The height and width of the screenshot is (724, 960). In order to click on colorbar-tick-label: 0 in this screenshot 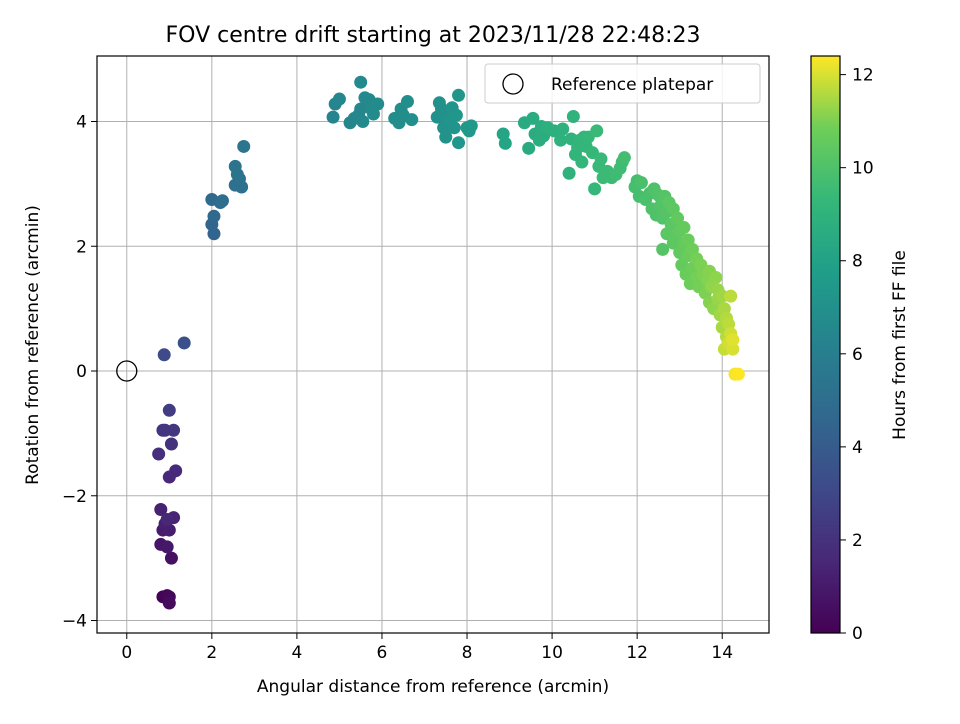, I will do `click(857, 634)`.